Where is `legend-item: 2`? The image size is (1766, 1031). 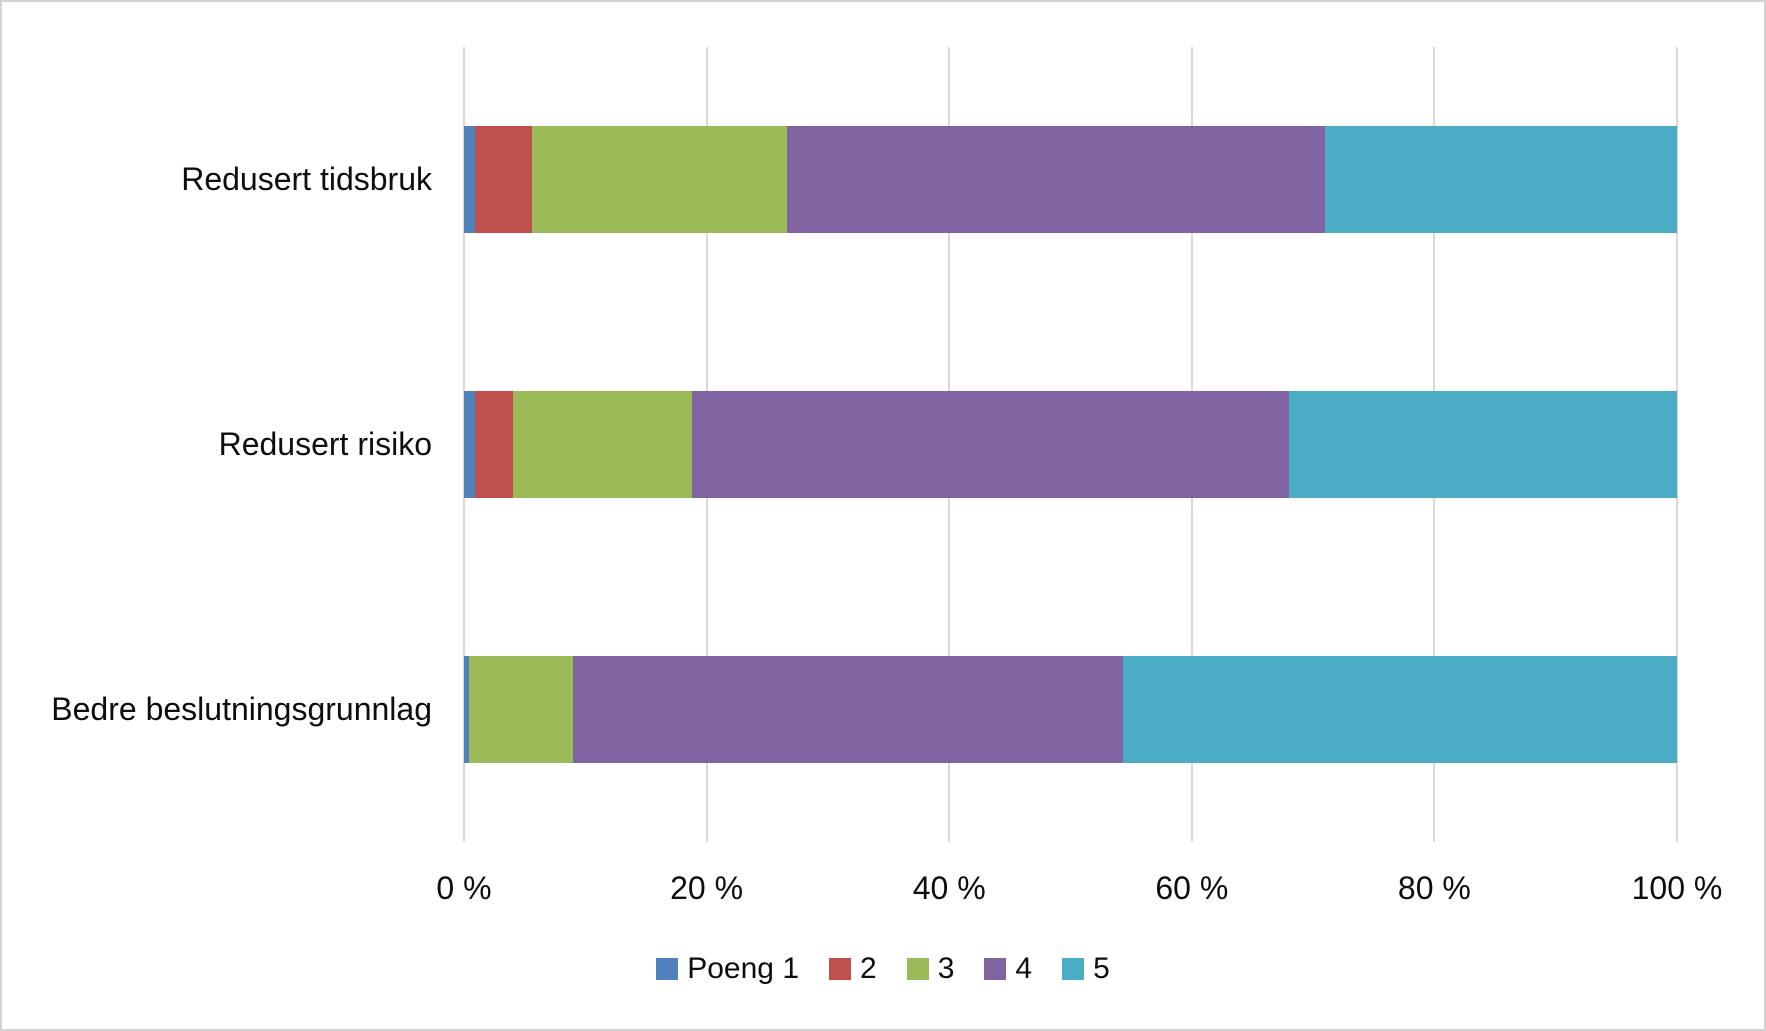
legend-item: 2 is located at coordinates (853, 969).